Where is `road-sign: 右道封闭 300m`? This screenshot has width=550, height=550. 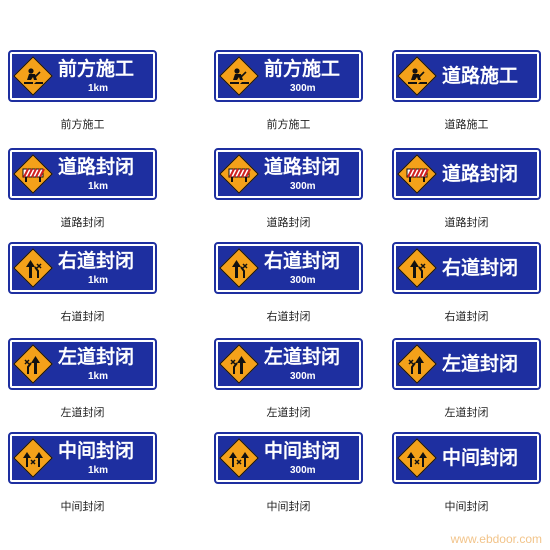 road-sign: 右道封闭 300m is located at coordinates (288, 268).